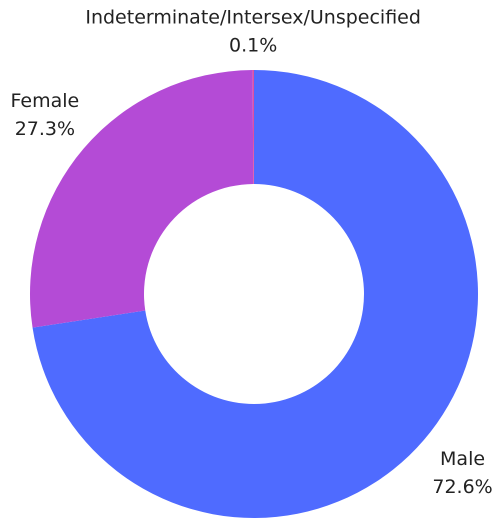 The height and width of the screenshot is (524, 498). Describe the element at coordinates (45, 129) in the screenshot. I see `slice-value-label: 27.3%` at that location.